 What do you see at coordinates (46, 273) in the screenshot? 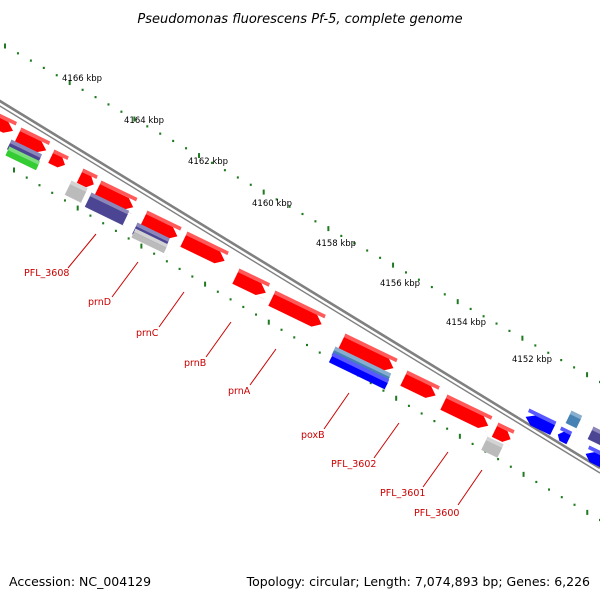
I see `gene-label: PFL_3608` at bounding box center [46, 273].